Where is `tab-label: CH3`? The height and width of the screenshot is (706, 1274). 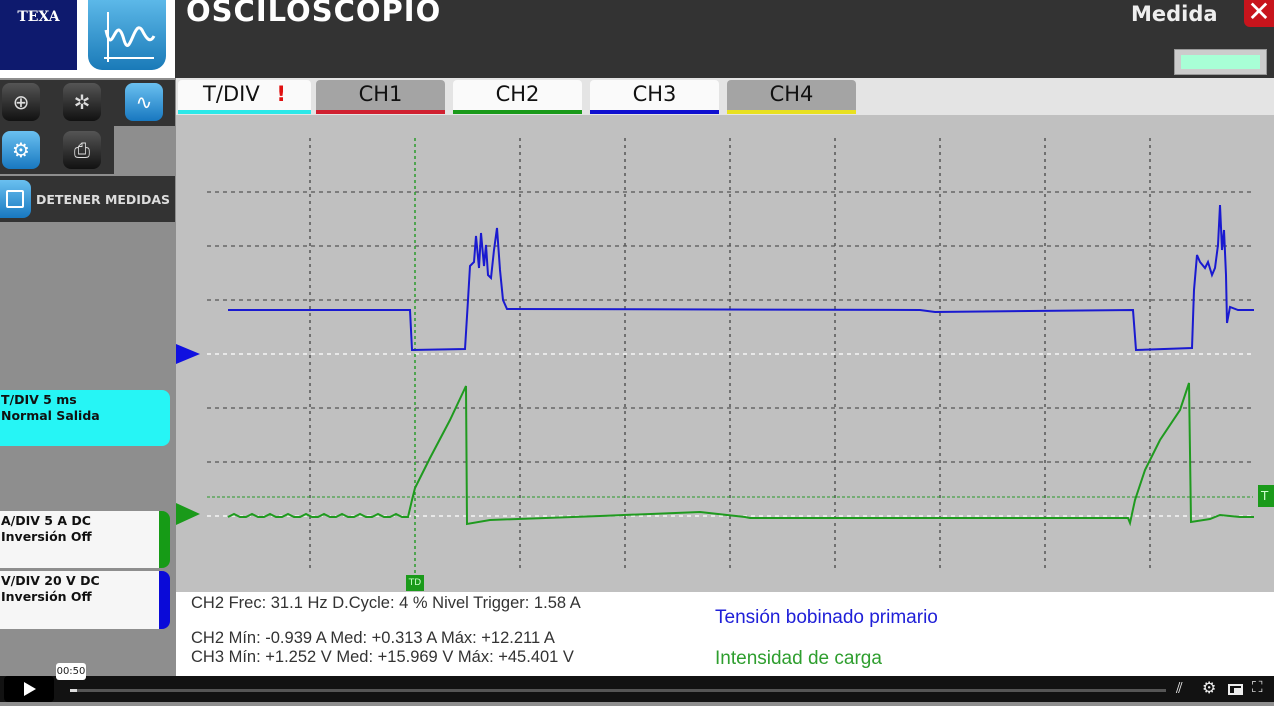
tab-label: CH3 is located at coordinates (654, 94).